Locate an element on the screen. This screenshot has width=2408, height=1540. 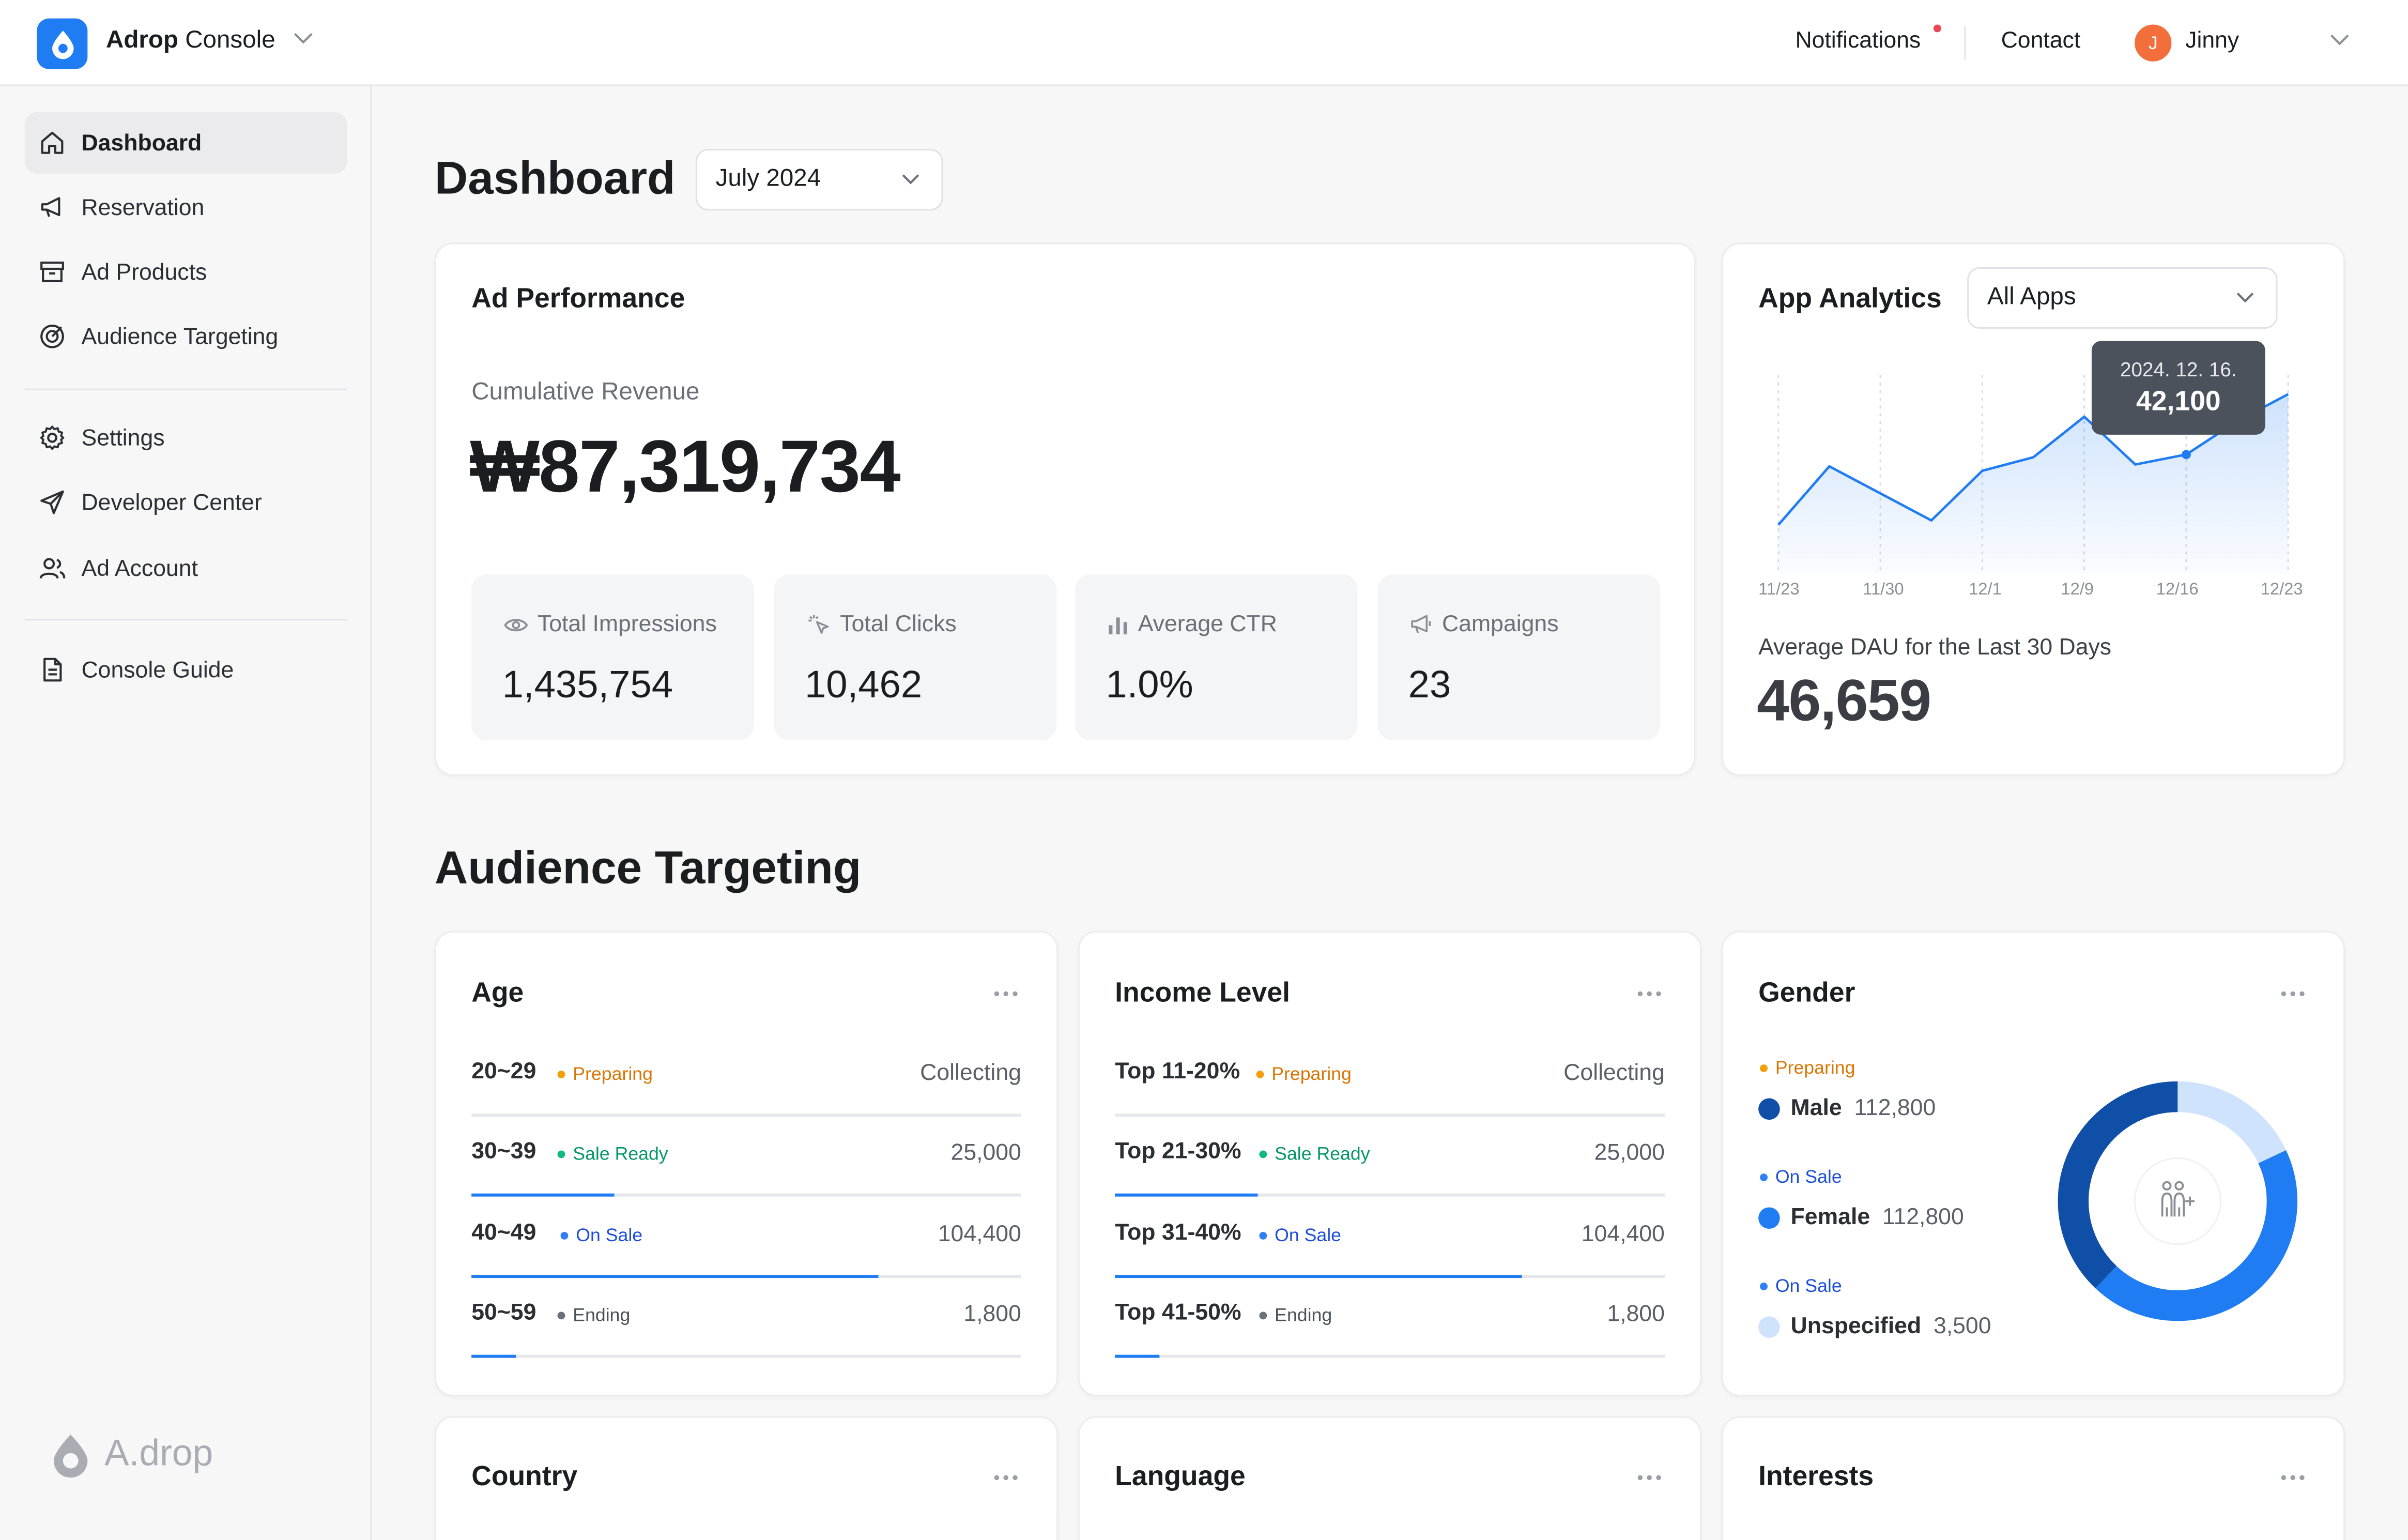
row-value: Collecting is located at coordinates (970, 1073).